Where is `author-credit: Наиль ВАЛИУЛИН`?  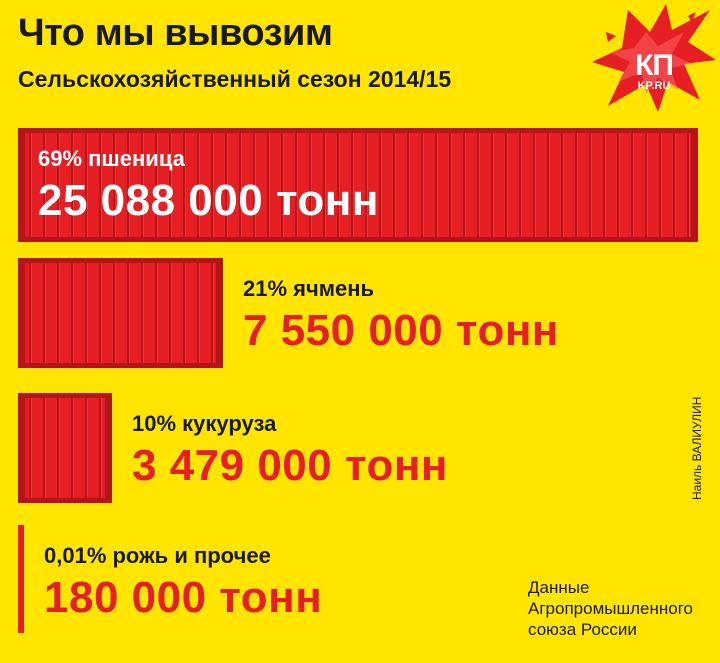
author-credit: Наиль ВАЛИУЛИН is located at coordinates (697, 448).